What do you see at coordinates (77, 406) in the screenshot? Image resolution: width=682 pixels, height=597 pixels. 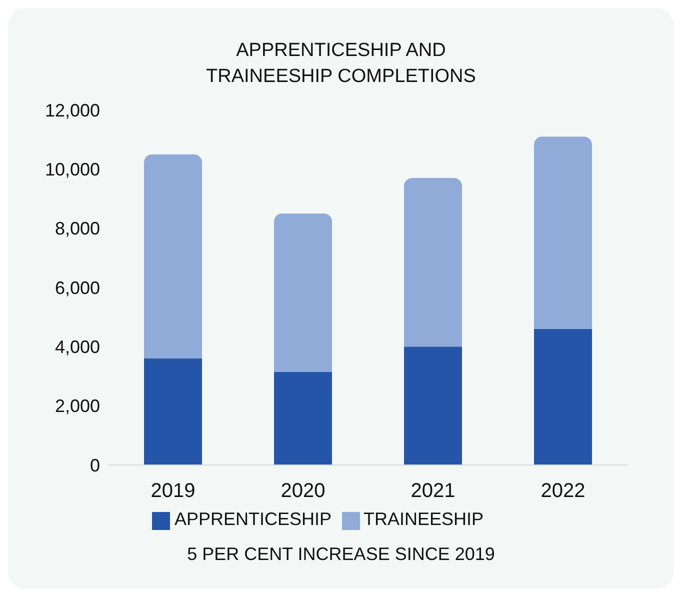 I see `y-tick-label: 2,000` at bounding box center [77, 406].